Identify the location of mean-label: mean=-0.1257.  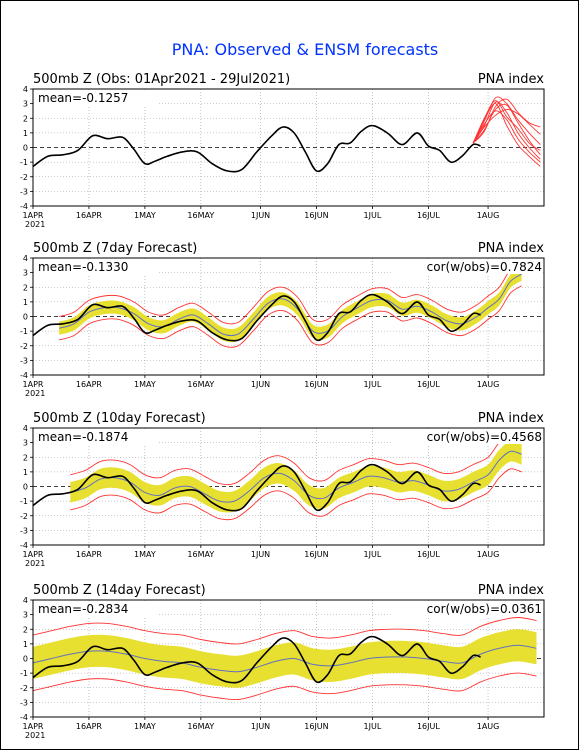
(83, 98).